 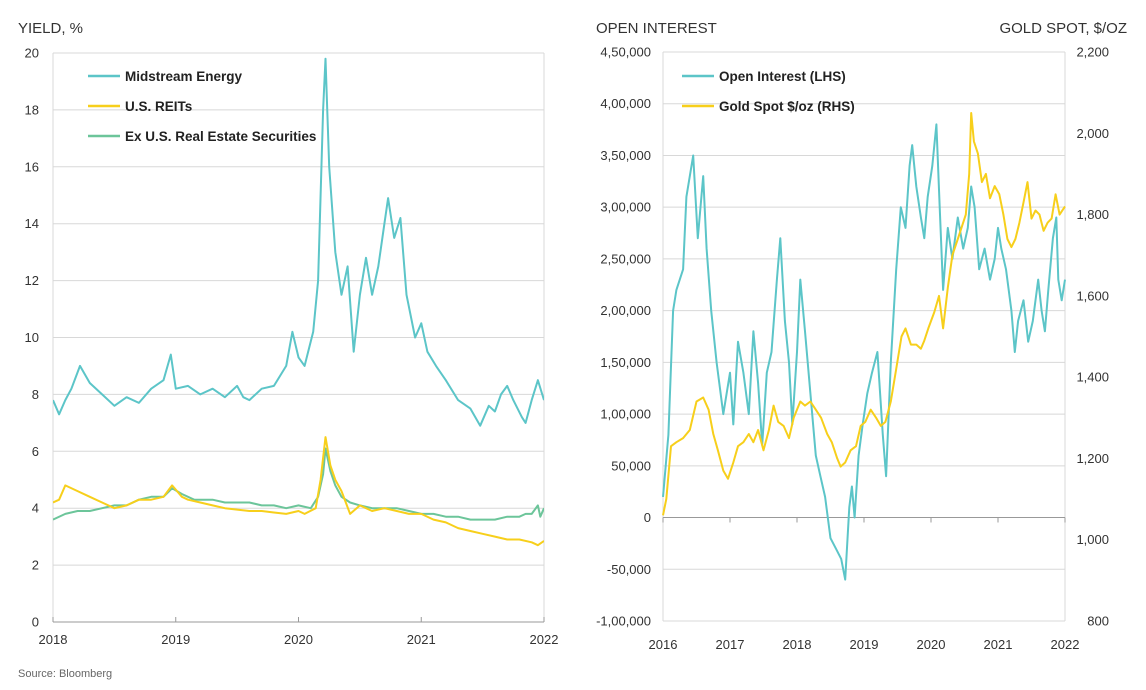 I want to click on legend-label: Gold Spot $/oz (RHS), so click(x=787, y=106).